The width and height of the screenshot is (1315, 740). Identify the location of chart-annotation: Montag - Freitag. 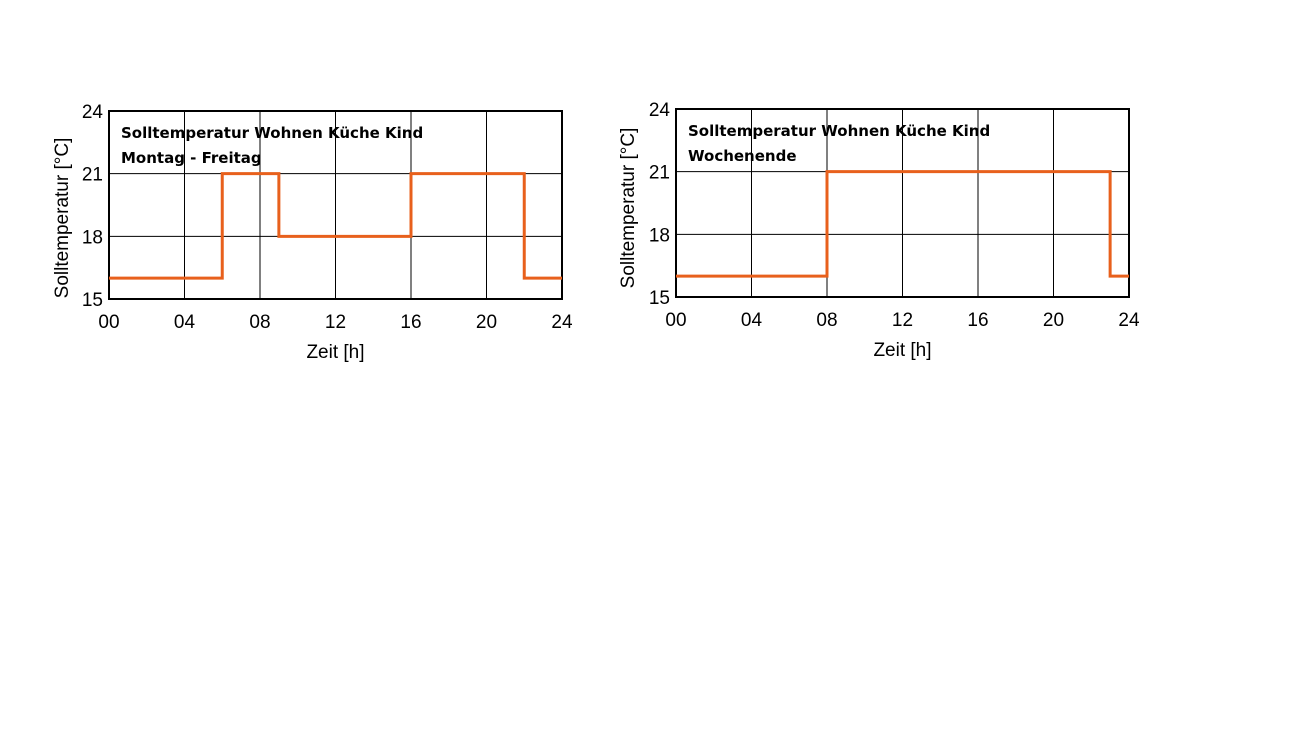
(191, 158).